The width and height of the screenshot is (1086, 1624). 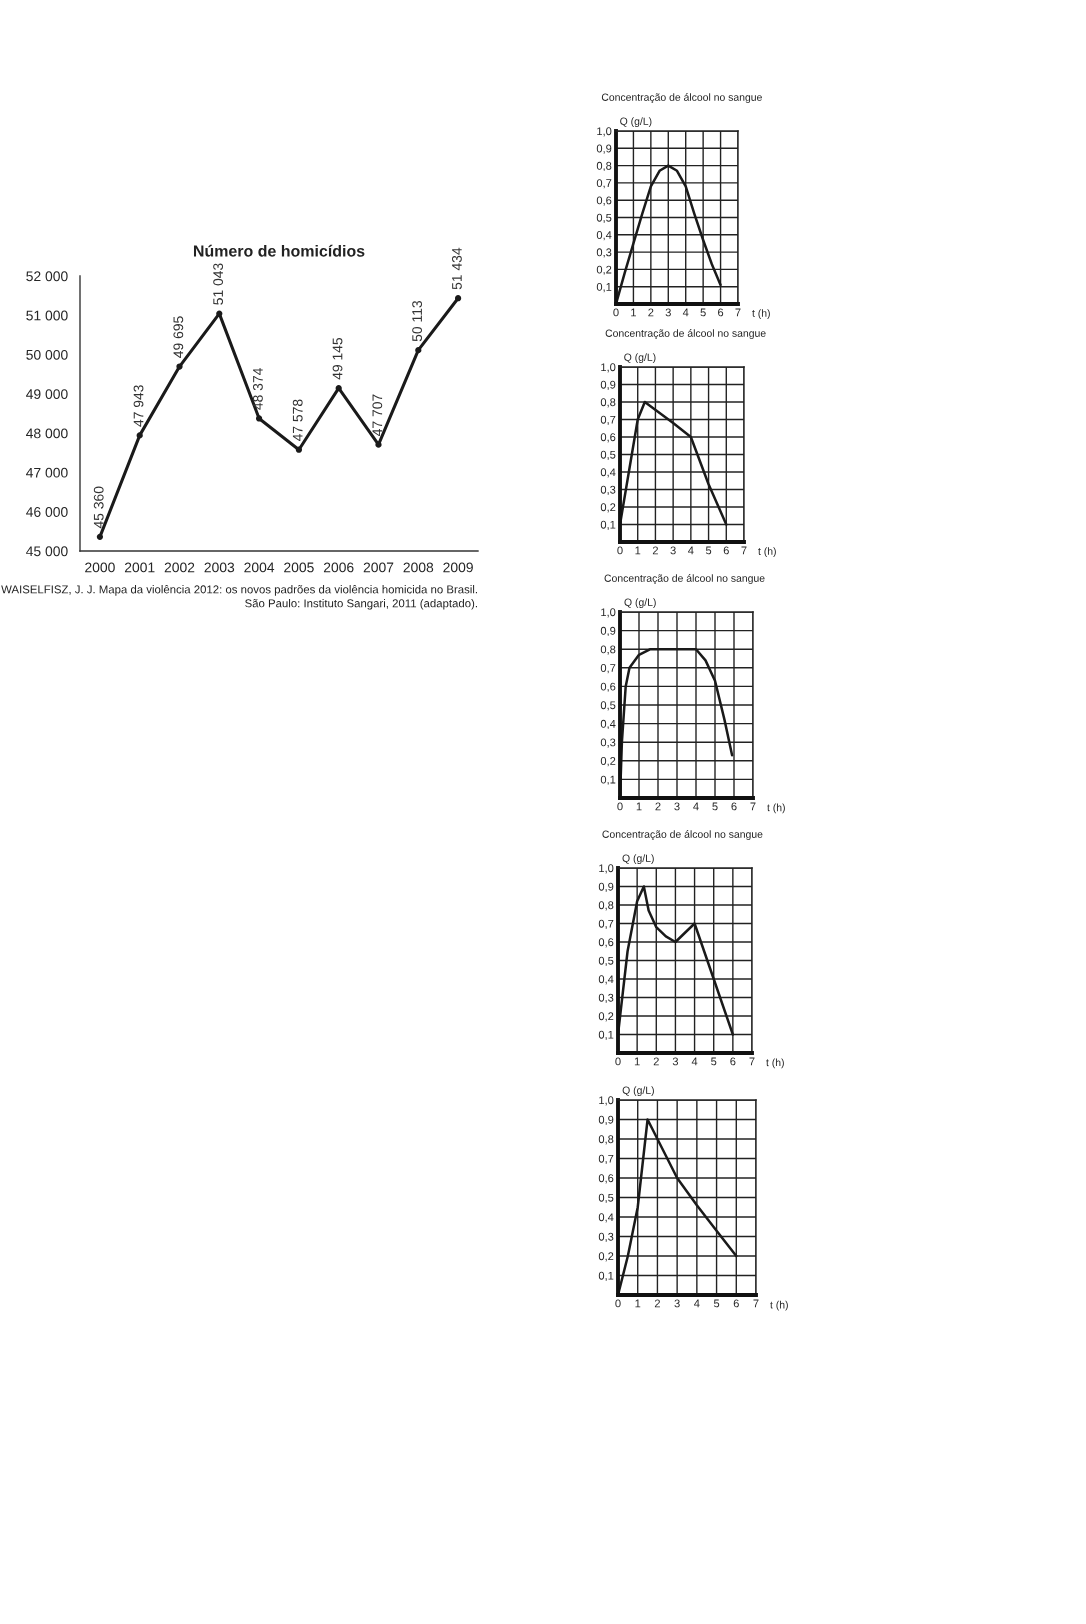 I want to click on y-tick-label: 45 000, so click(x=47, y=551).